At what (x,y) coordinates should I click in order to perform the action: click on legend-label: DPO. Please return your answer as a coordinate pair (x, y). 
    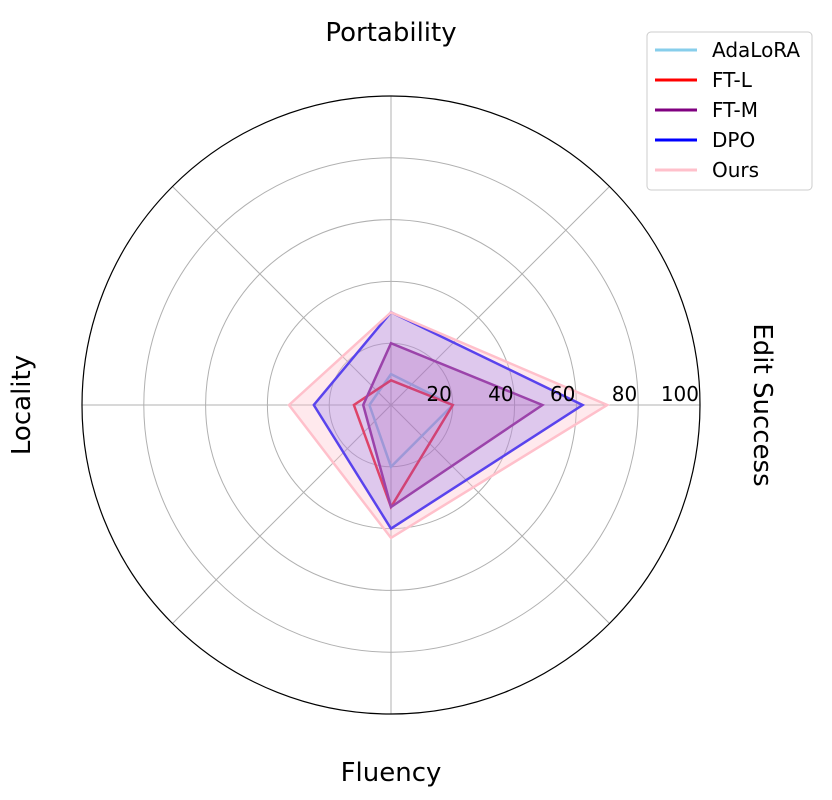
    Looking at the image, I should click on (733, 140).